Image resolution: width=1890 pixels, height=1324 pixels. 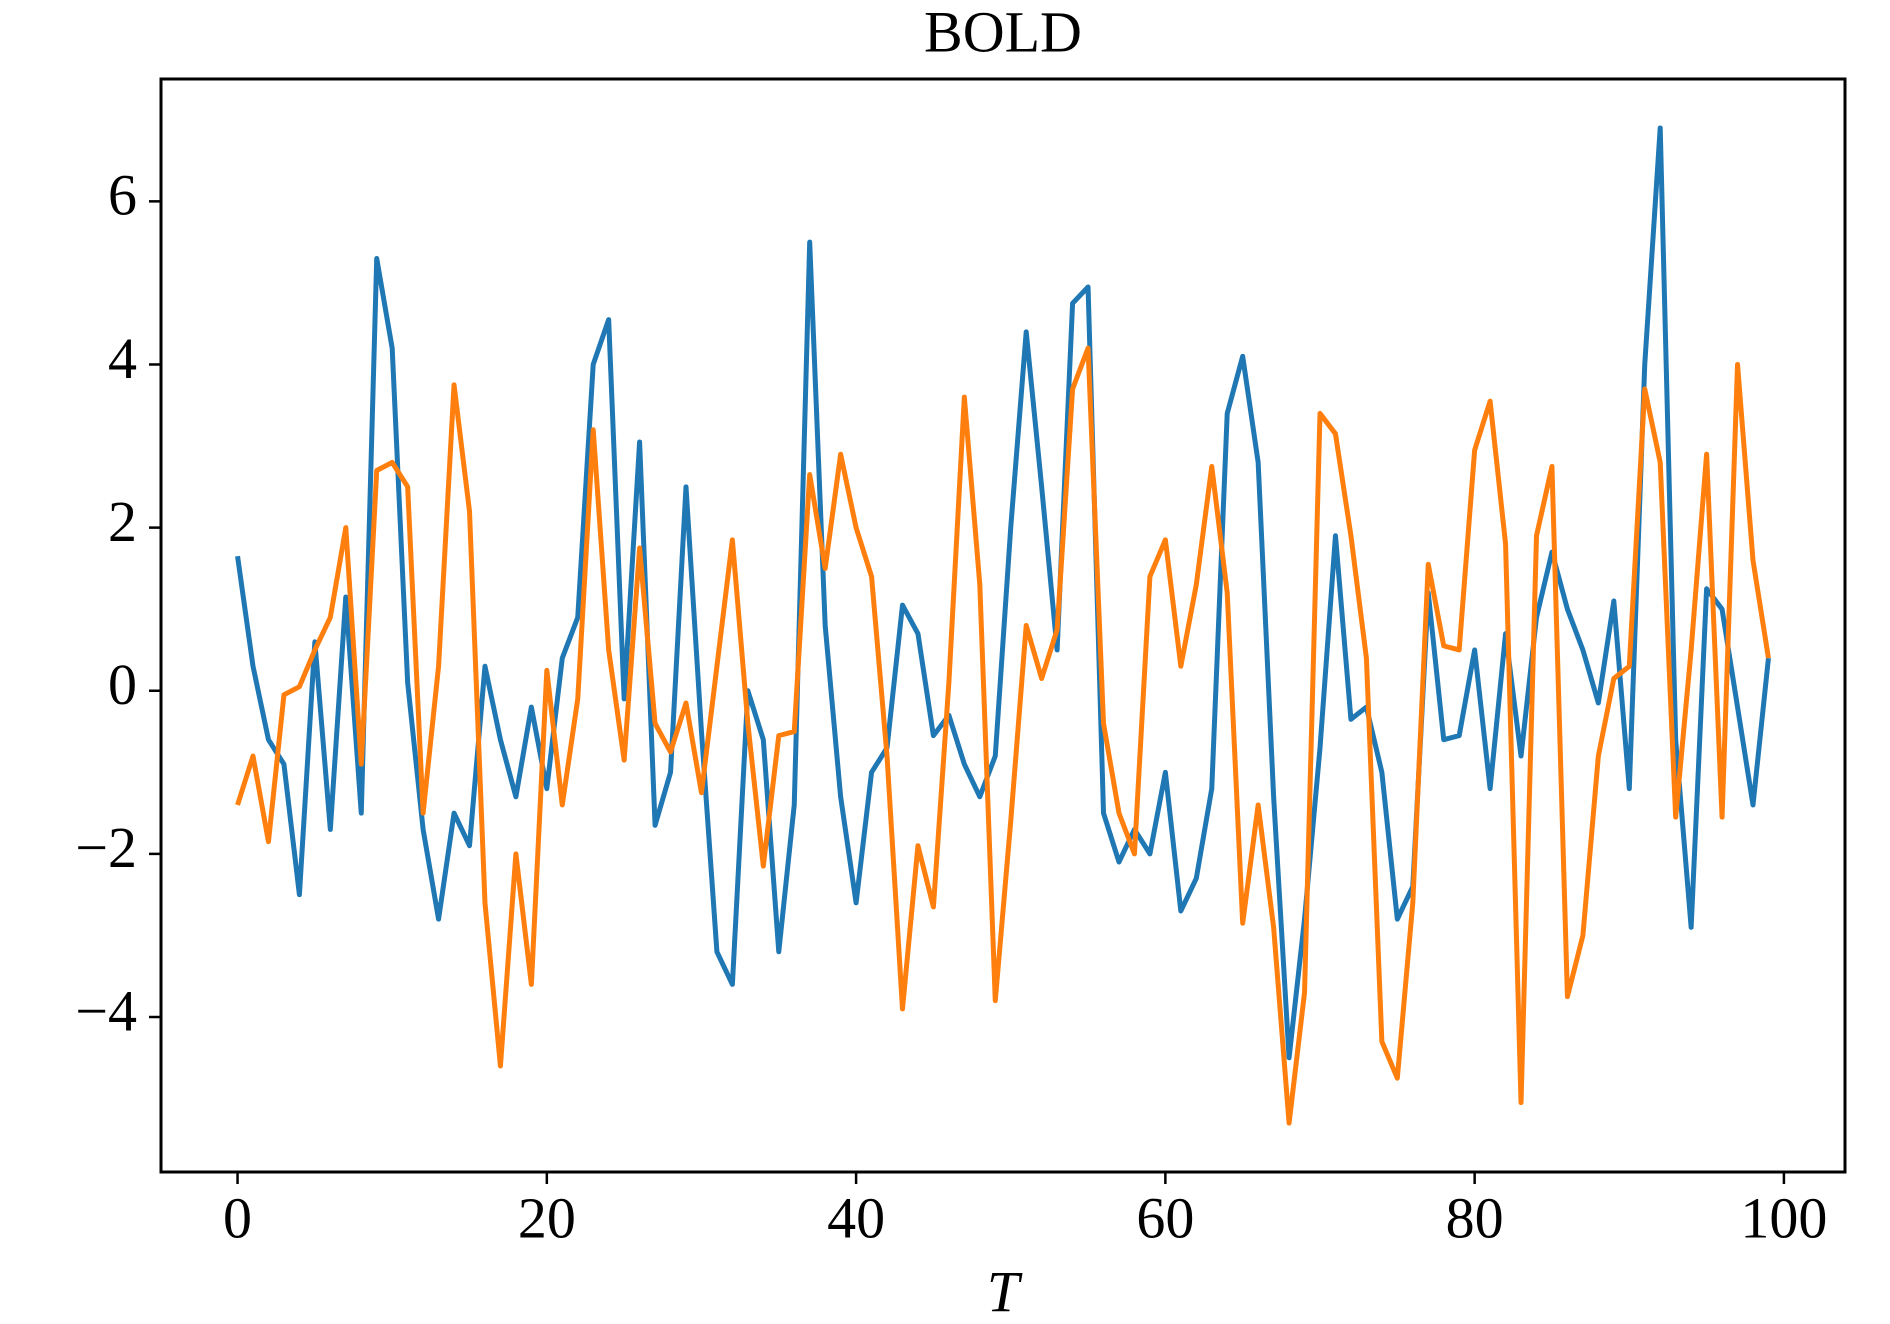 I want to click on y-tick-label: 2, so click(x=122, y=521).